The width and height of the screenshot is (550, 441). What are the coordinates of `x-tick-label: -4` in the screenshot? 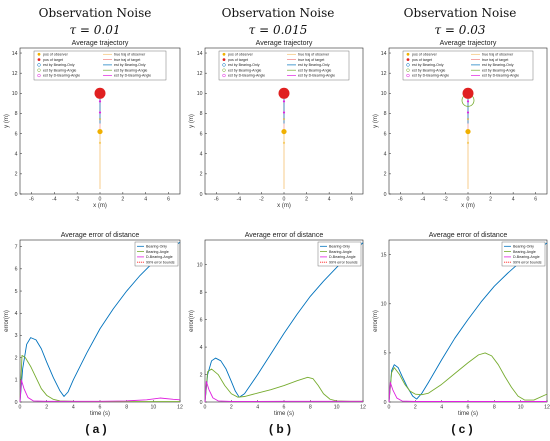 It's located at (54, 200).